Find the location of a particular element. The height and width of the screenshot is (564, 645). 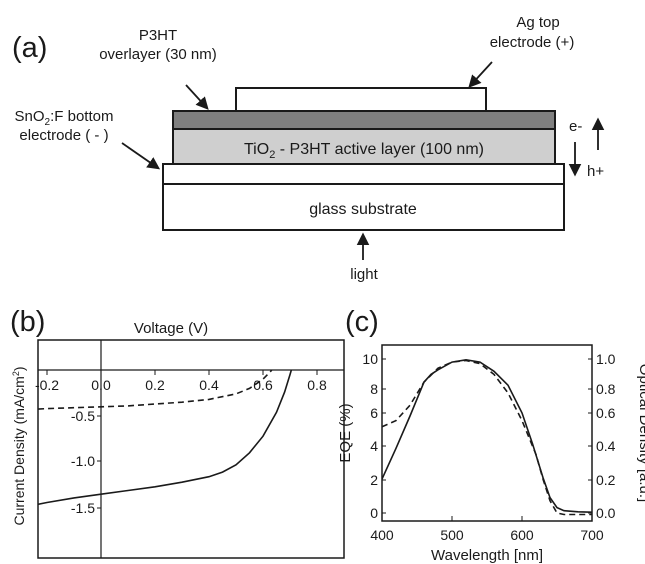

panel-a-label: (a) is located at coordinates (29, 48).